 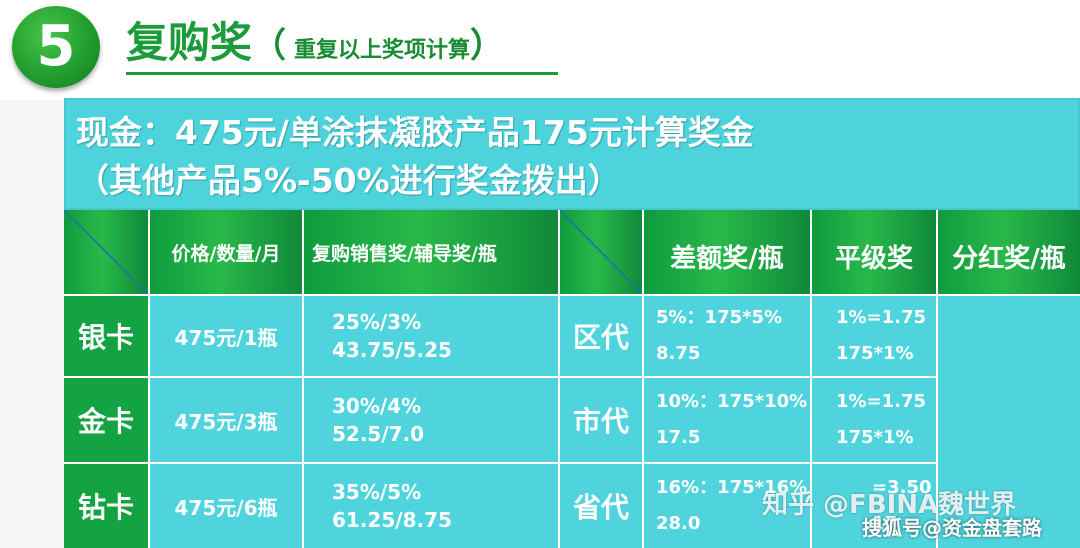 What do you see at coordinates (732, 487) in the screenshot?
I see `diff-formula: 16%：175*16%` at bounding box center [732, 487].